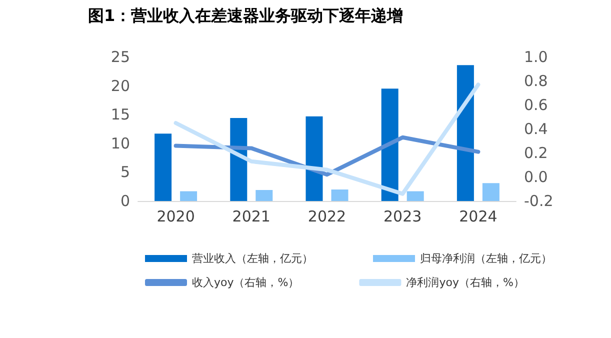  I want to click on legend-label: 营业收入（左轴，亿元）, so click(252, 258).